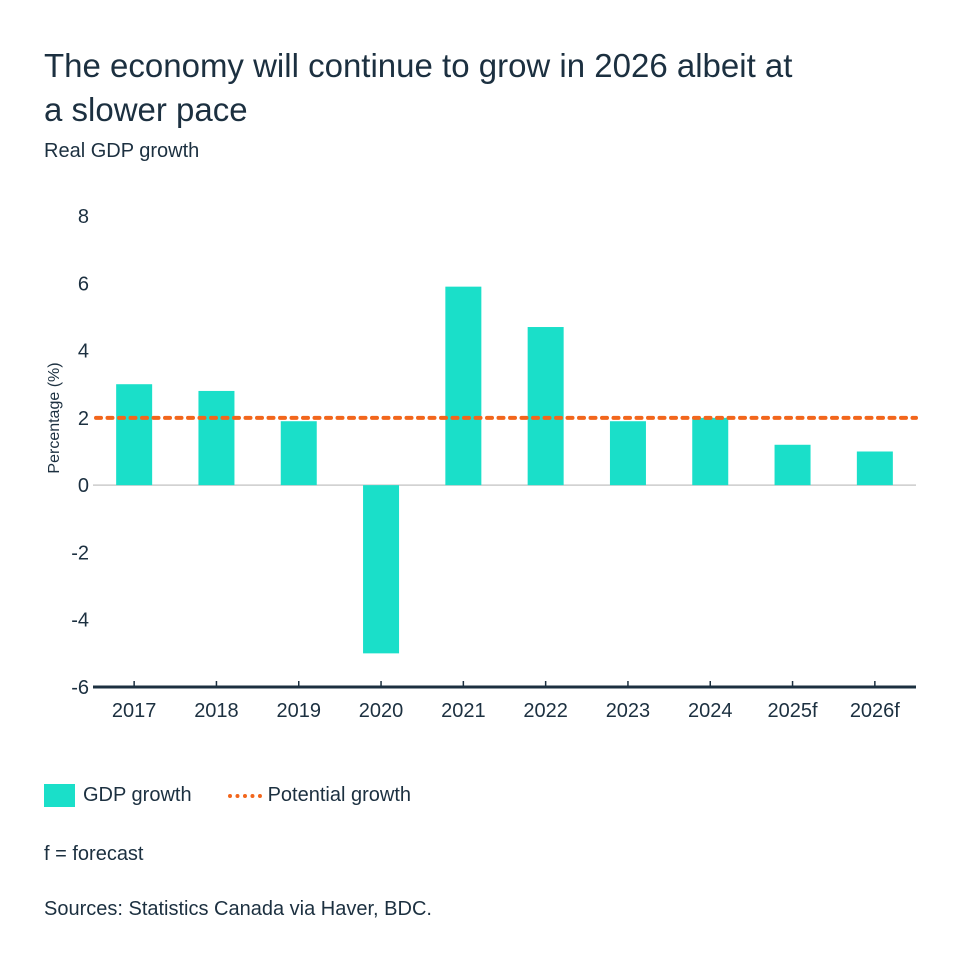 The height and width of the screenshot is (960, 960). Describe the element at coordinates (83, 284) in the screenshot. I see `y-tick-label: 6` at that location.